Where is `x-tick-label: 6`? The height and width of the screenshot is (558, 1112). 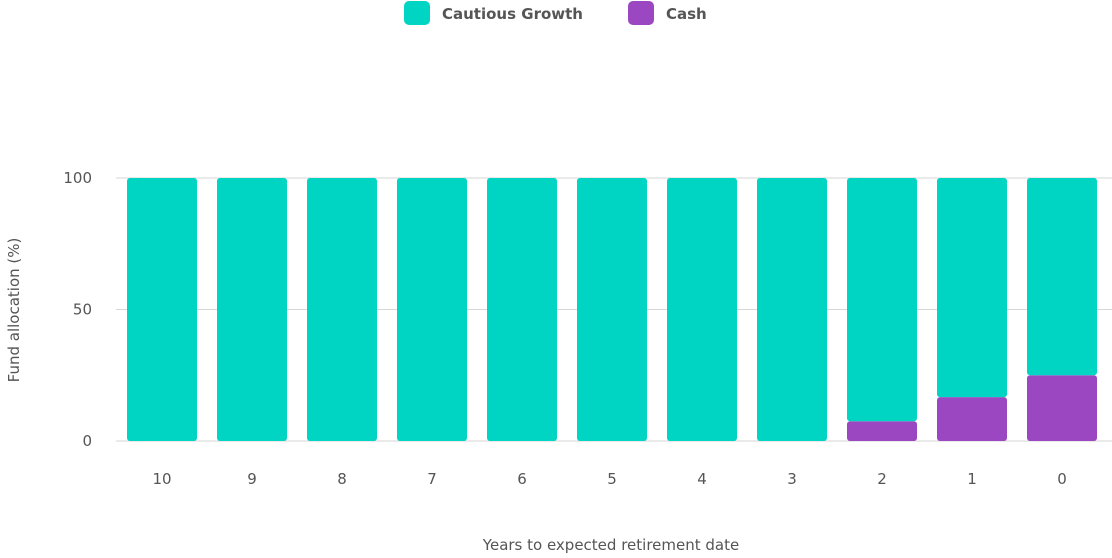 x-tick-label: 6 is located at coordinates (522, 479).